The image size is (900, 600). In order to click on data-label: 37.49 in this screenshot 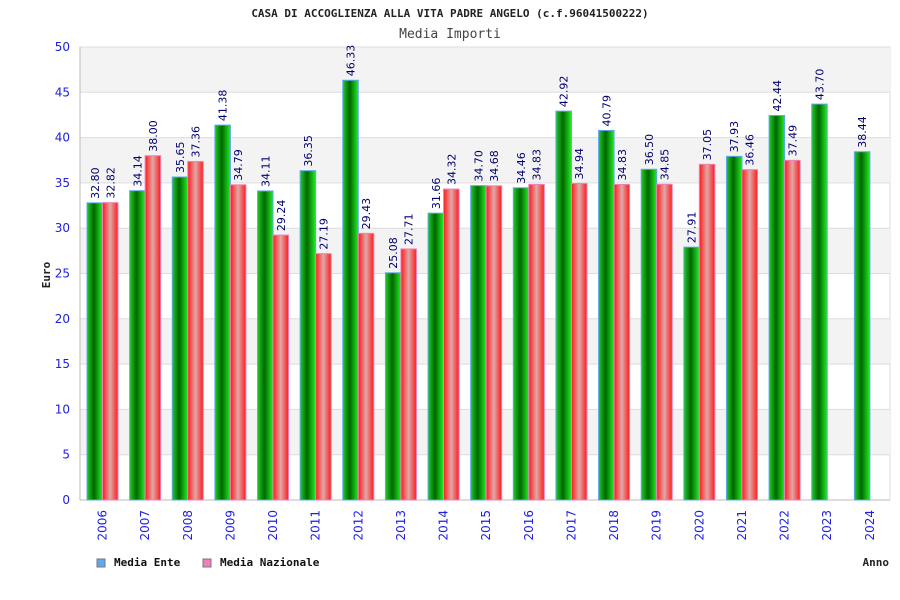, I will do `click(792, 141)`.